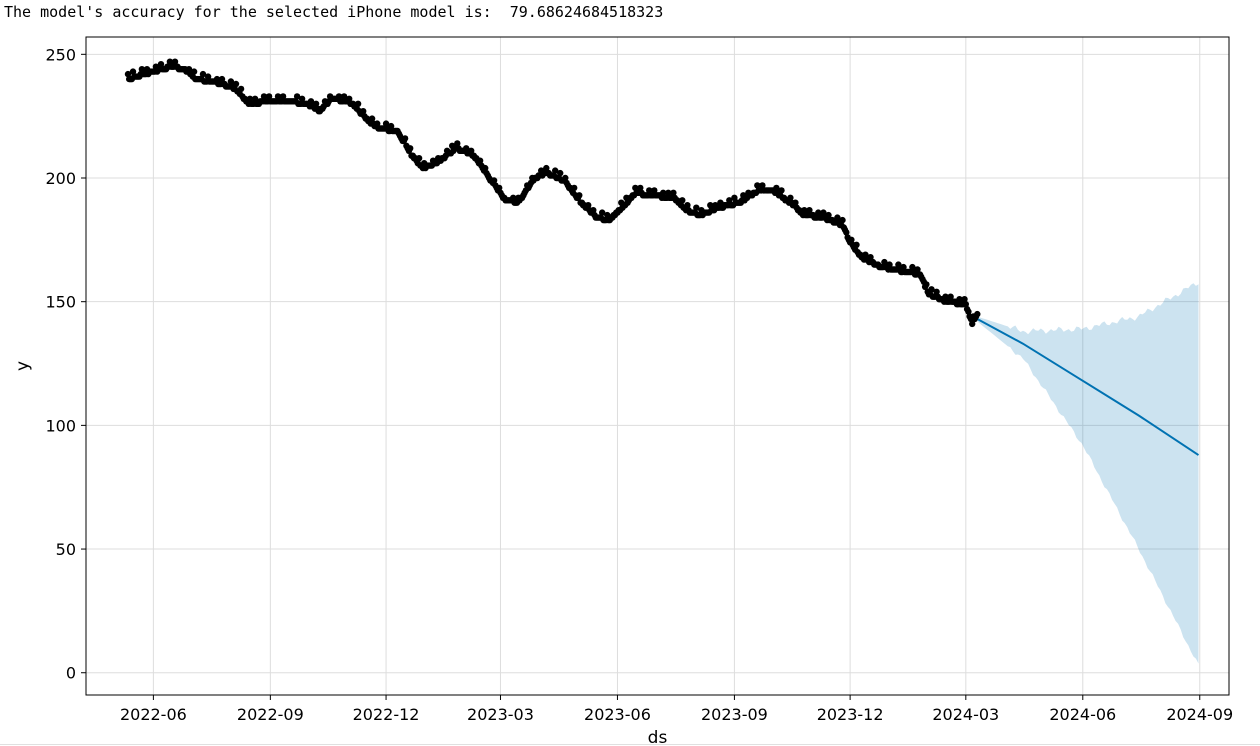 The height and width of the screenshot is (746, 1260). What do you see at coordinates (630, 744) in the screenshot?
I see `cell-divider` at bounding box center [630, 744].